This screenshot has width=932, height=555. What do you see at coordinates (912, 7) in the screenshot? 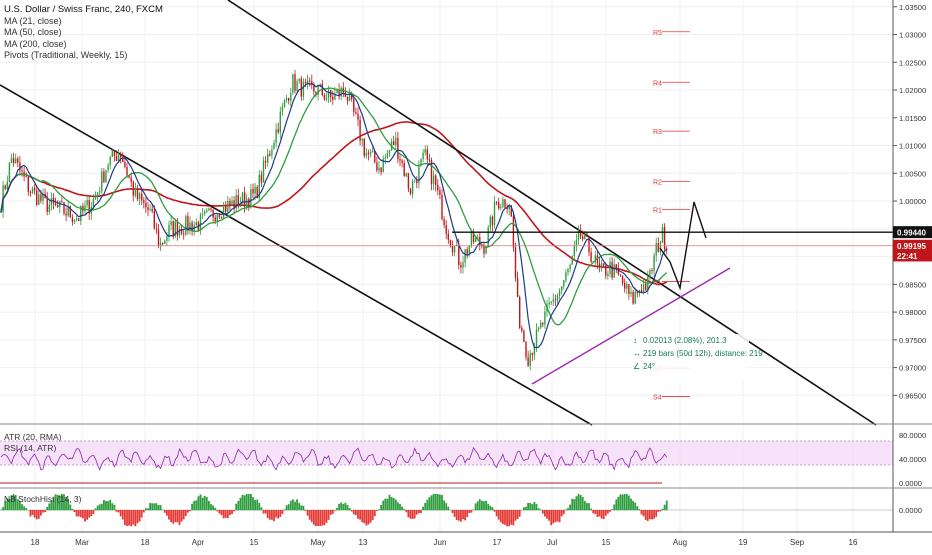
I see `price-tick-label: 1.03500` at bounding box center [912, 7].